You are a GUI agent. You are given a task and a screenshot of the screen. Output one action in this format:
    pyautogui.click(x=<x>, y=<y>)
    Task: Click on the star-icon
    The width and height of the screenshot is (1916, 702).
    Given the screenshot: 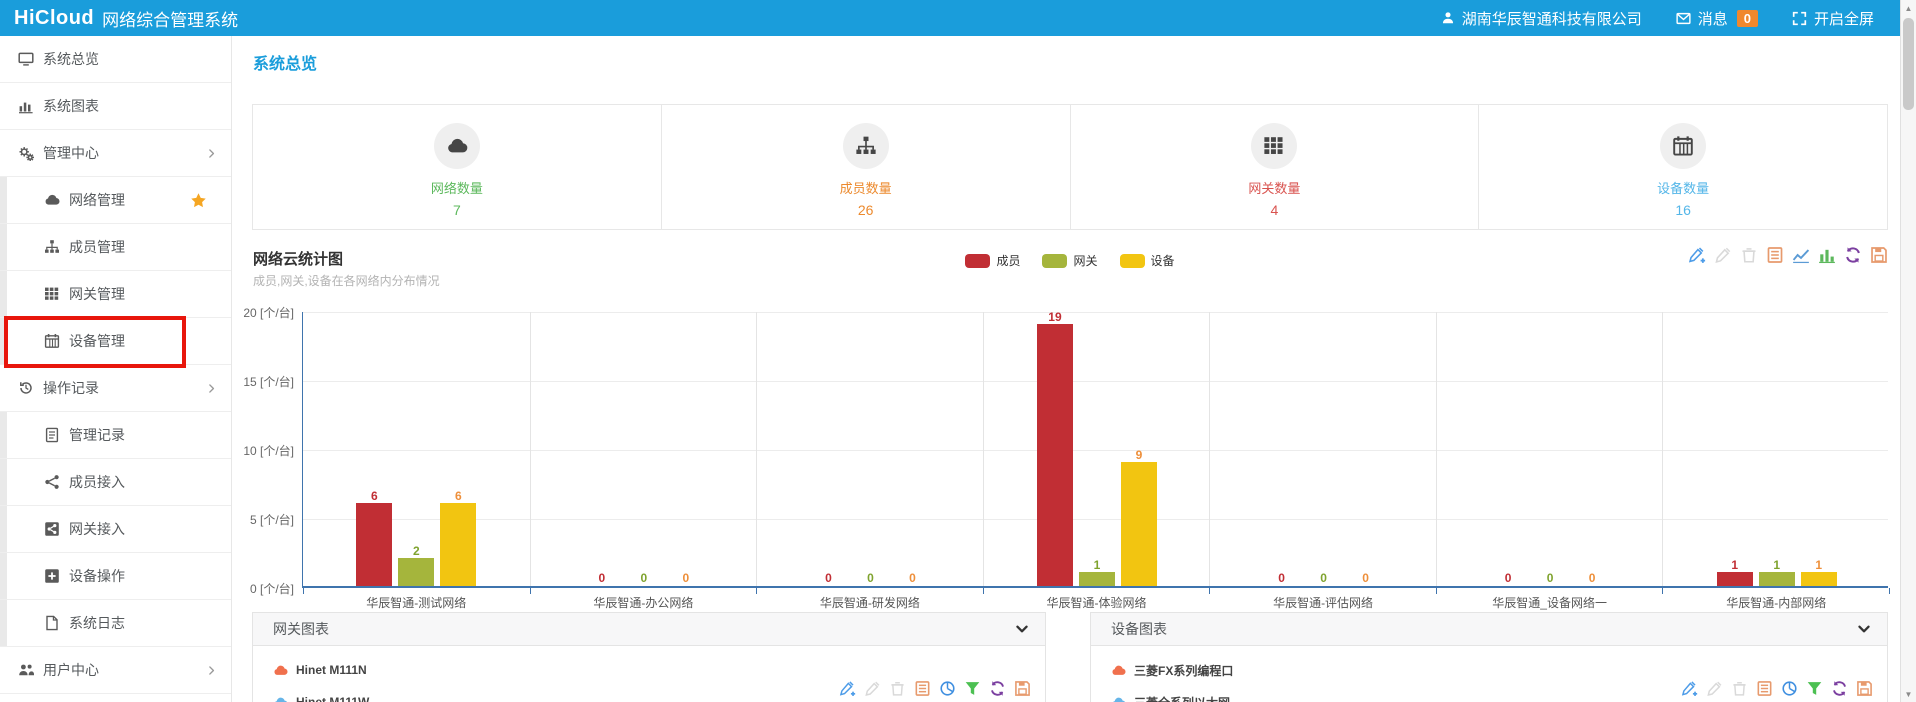 What is the action you would take?
    pyautogui.click(x=198, y=200)
    